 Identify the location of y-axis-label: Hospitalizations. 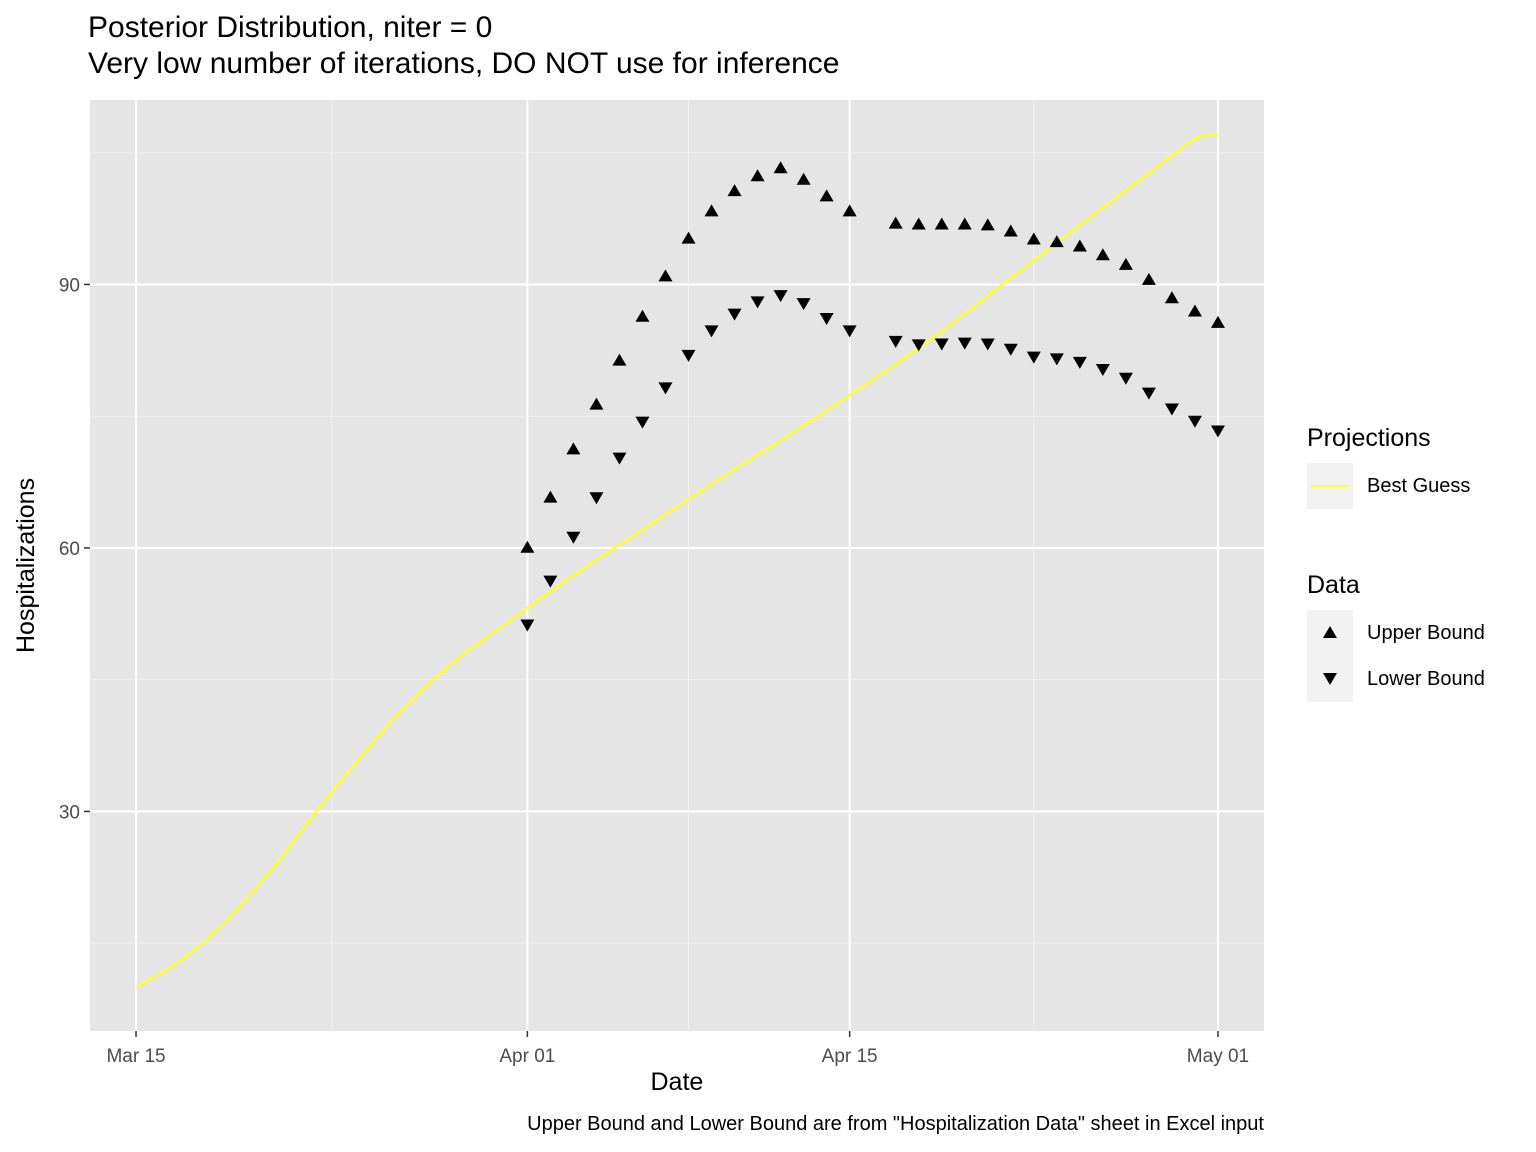
(26, 565).